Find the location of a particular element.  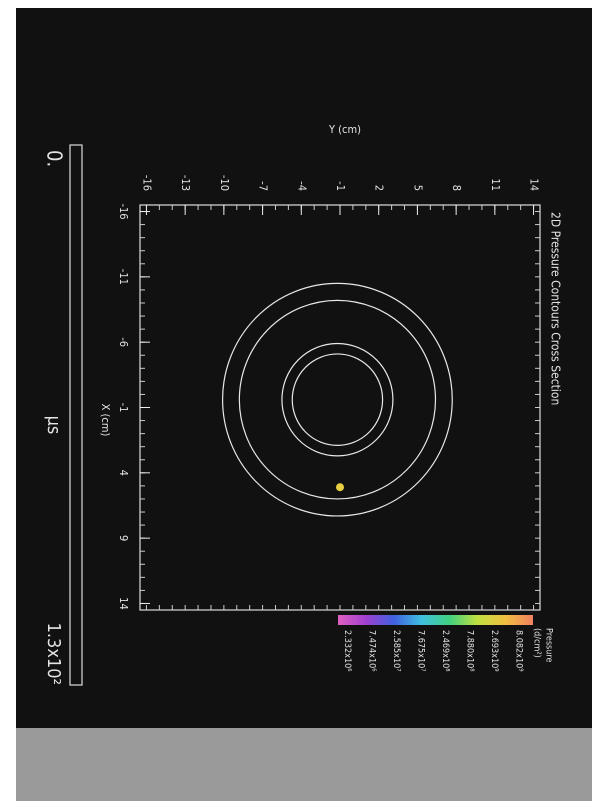

colorbar-unit: (d/cm²) is located at coordinates (537, 643).